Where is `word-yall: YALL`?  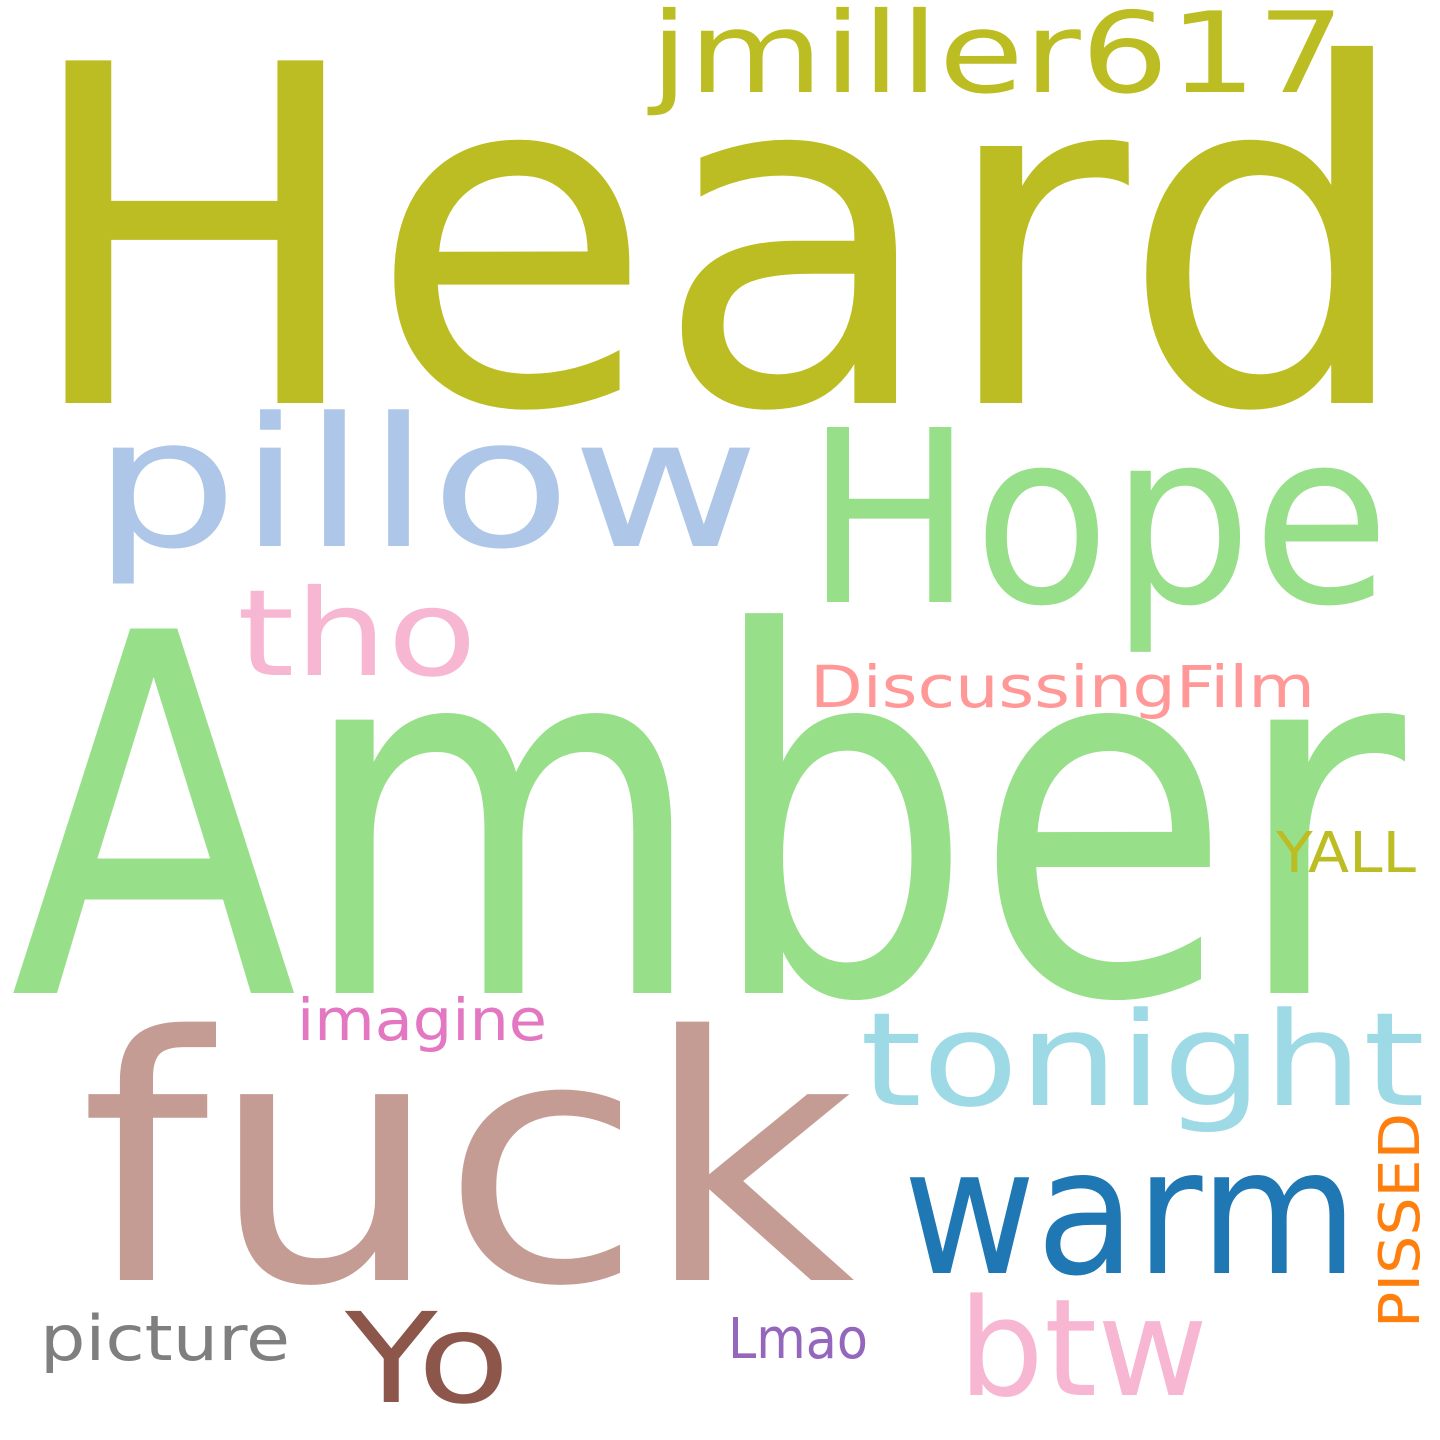 word-yall: YALL is located at coordinates (1345, 853).